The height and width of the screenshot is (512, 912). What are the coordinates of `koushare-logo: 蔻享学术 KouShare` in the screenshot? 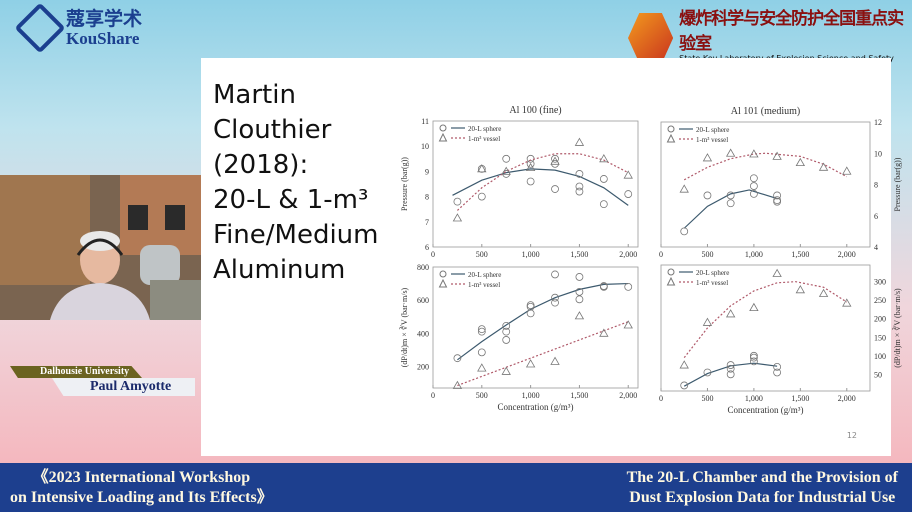 It's located at (78, 28).